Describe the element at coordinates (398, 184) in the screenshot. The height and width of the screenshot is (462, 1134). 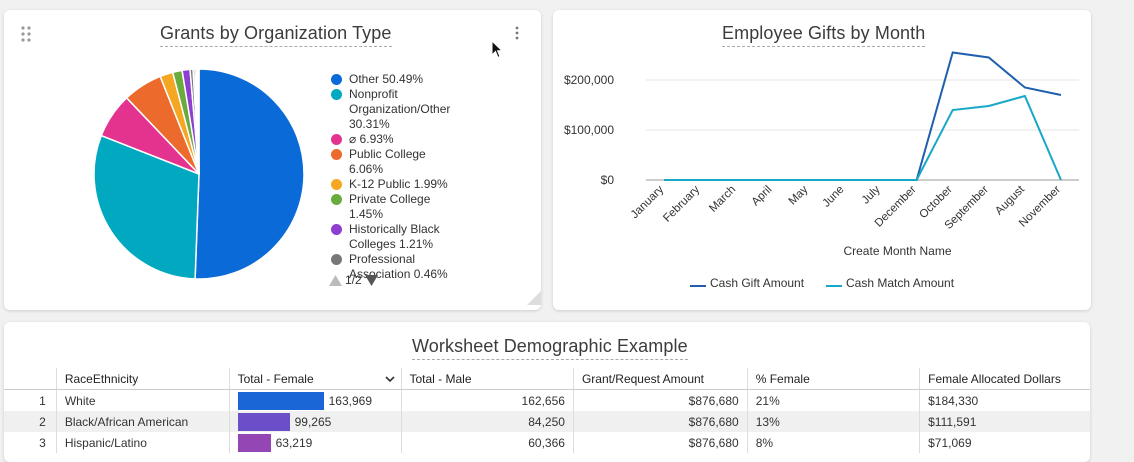
I see `legend-label: K-12 Public 1.99%` at that location.